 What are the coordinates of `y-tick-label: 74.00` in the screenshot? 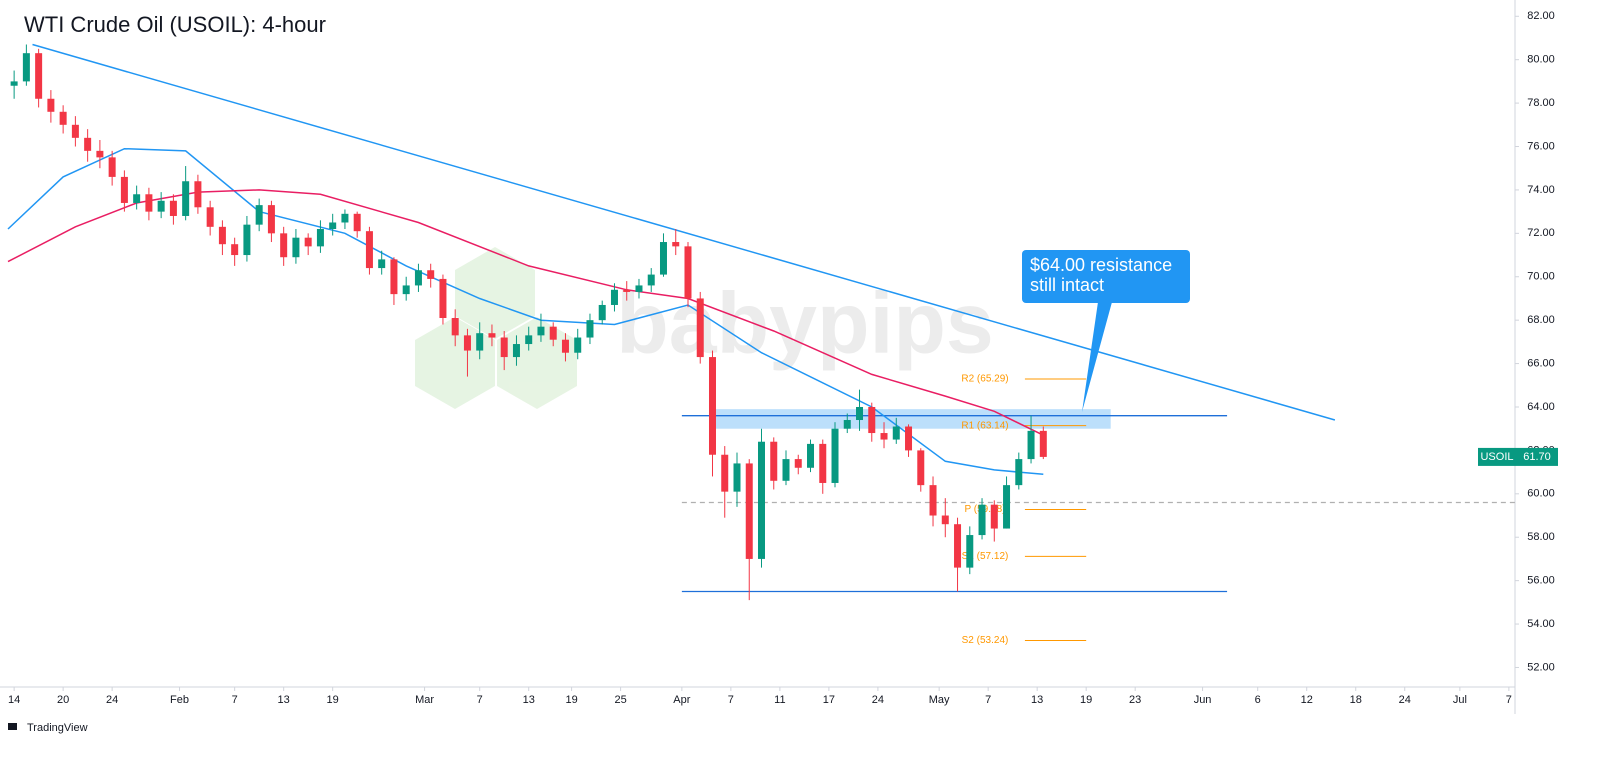 It's located at (1541, 190).